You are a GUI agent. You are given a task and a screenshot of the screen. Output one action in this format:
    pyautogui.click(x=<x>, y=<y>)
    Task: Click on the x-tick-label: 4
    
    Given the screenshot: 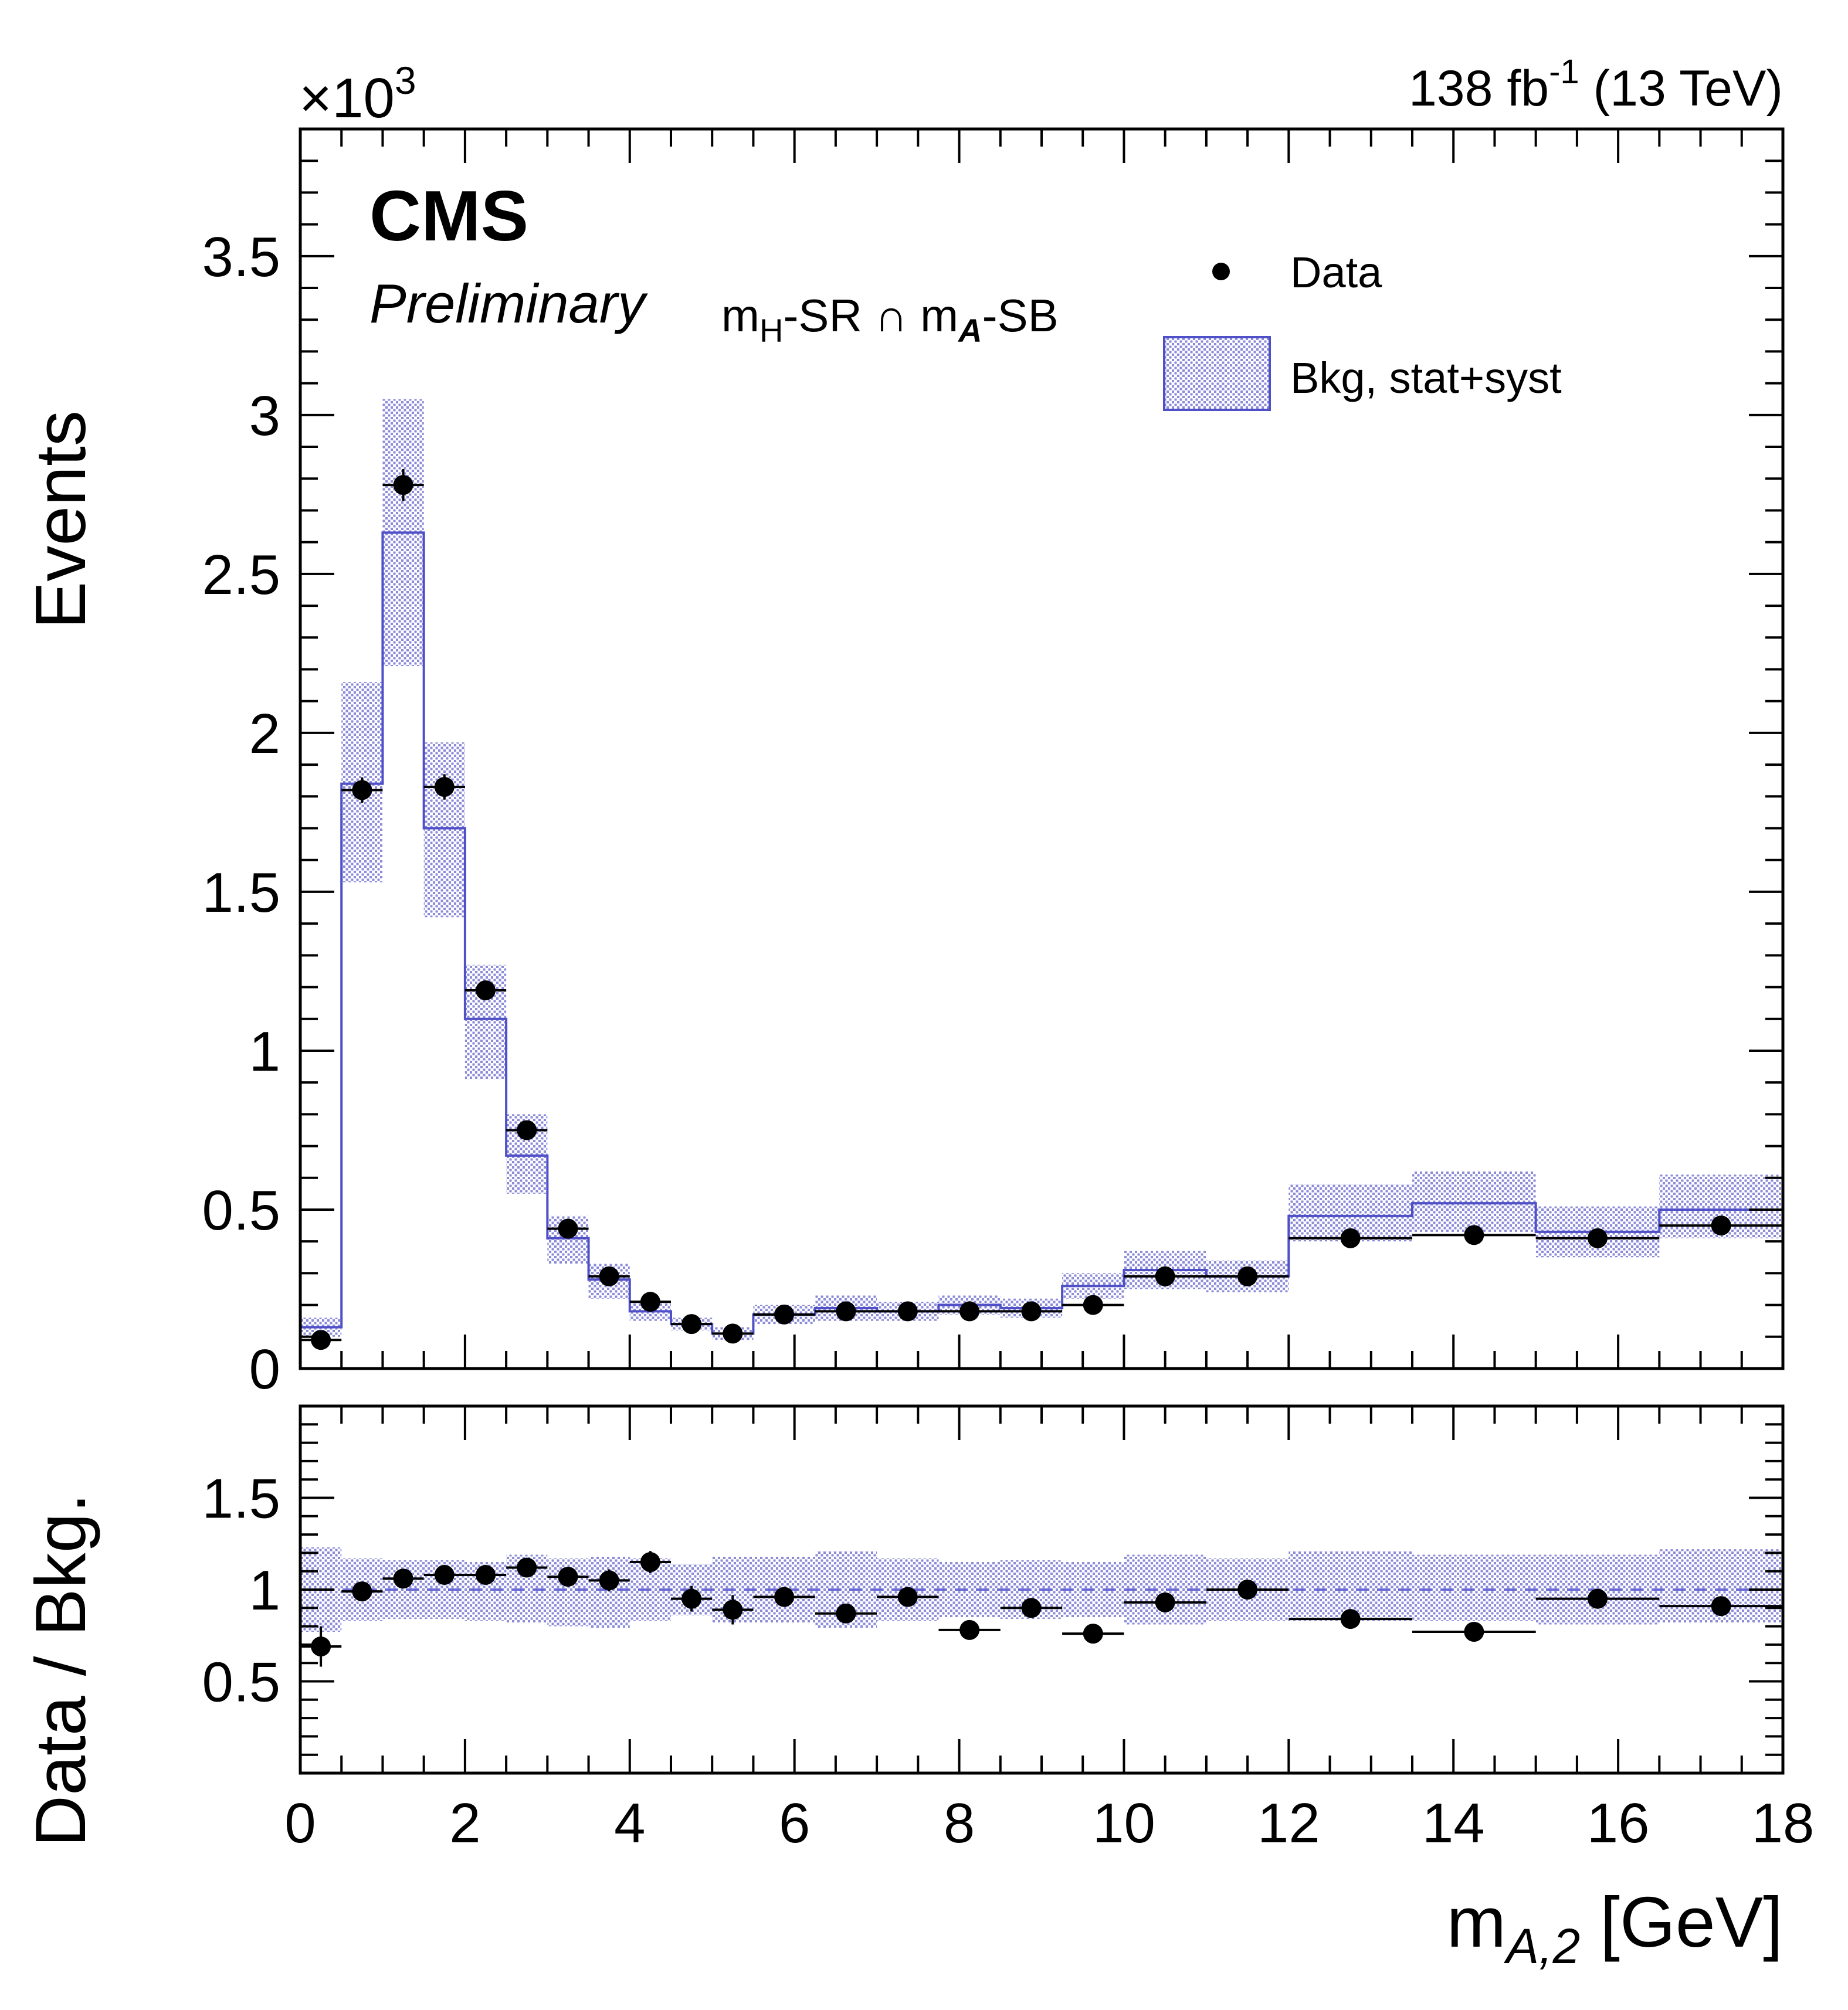 What is the action you would take?
    pyautogui.click(x=629, y=1823)
    